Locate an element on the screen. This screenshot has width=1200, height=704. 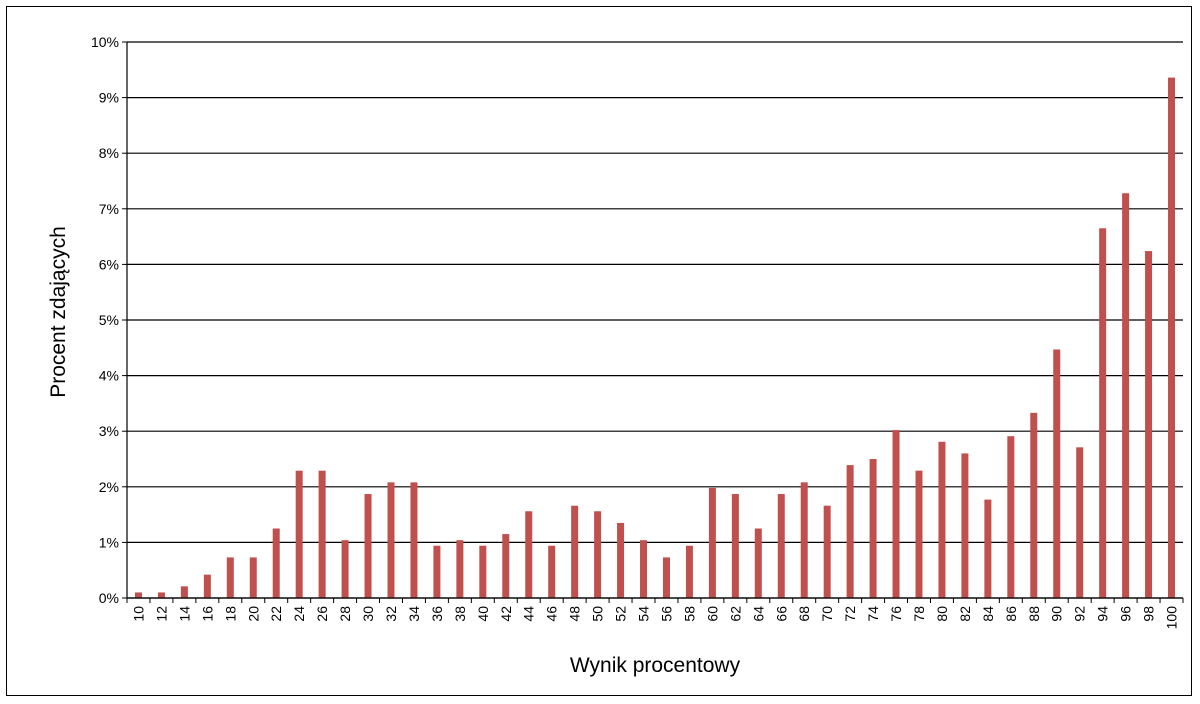
x-axis-title: Wynik procentowy is located at coordinates (655, 665).